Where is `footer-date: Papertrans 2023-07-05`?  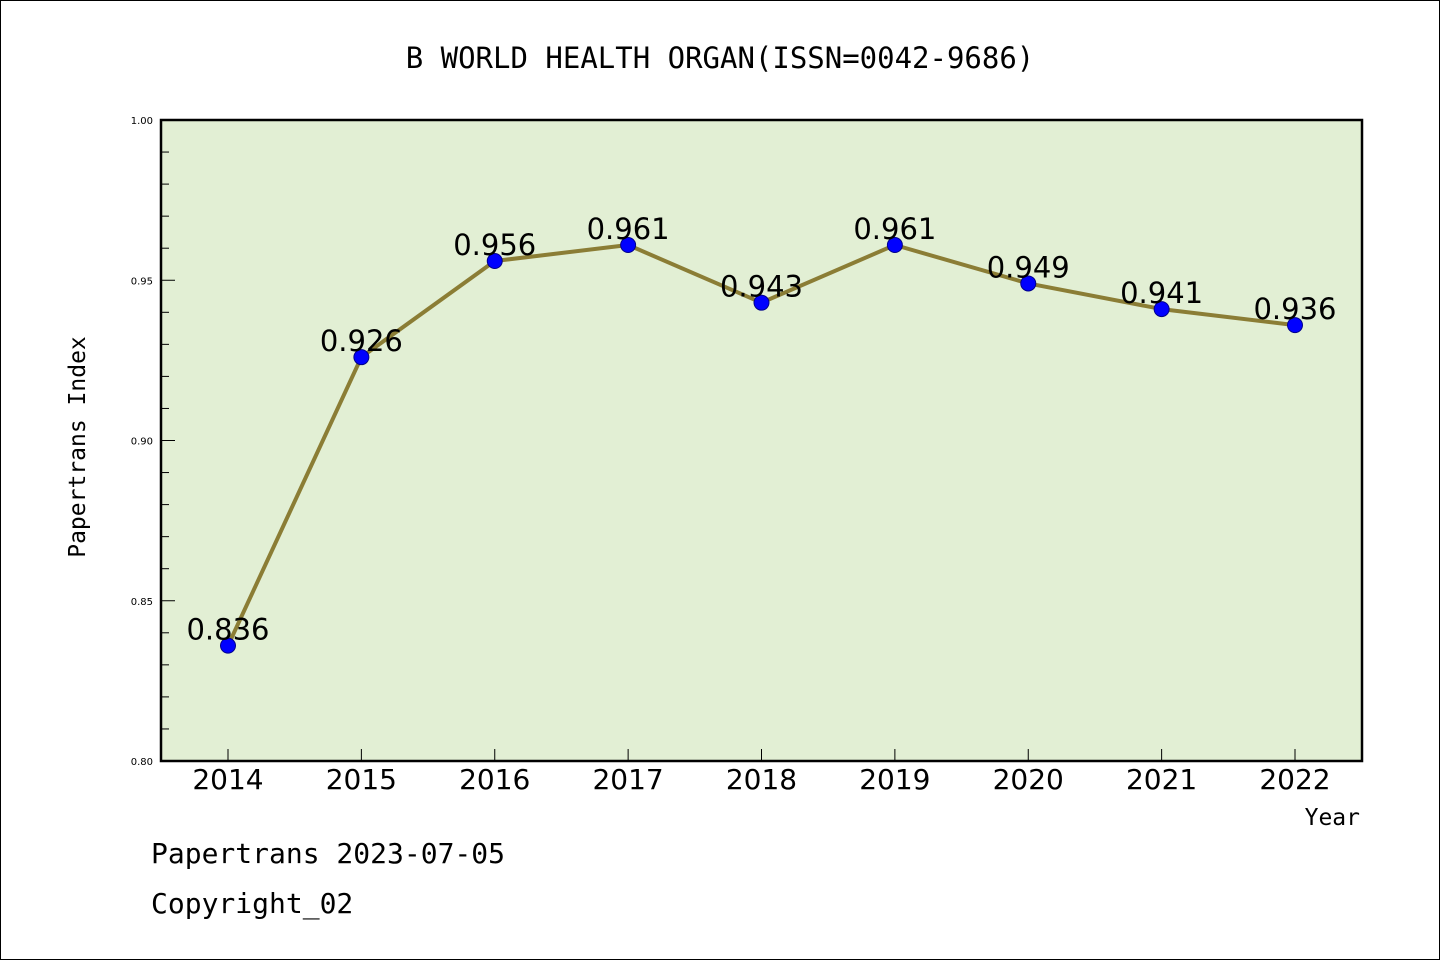 footer-date: Papertrans 2023-07-05 is located at coordinates (328, 853).